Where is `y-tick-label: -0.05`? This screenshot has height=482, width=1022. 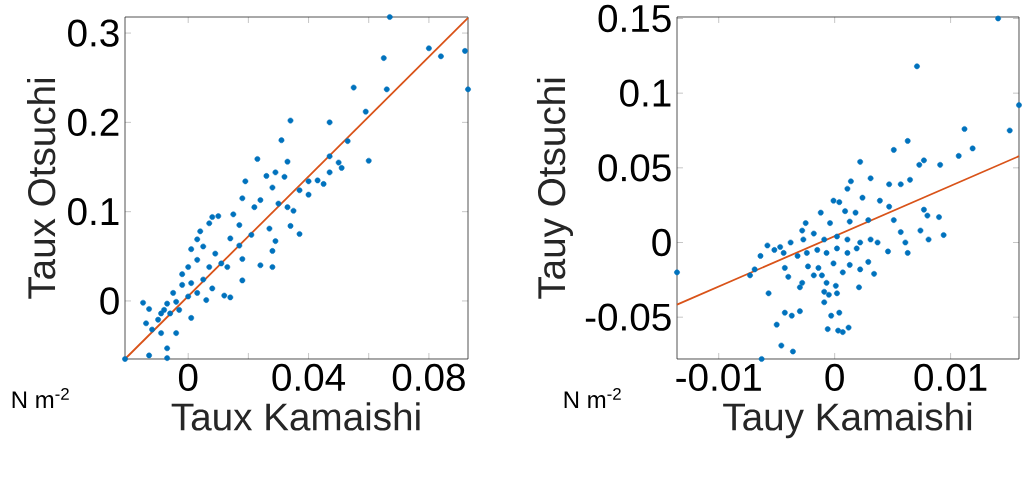 y-tick-label: -0.05 is located at coordinates (628, 317).